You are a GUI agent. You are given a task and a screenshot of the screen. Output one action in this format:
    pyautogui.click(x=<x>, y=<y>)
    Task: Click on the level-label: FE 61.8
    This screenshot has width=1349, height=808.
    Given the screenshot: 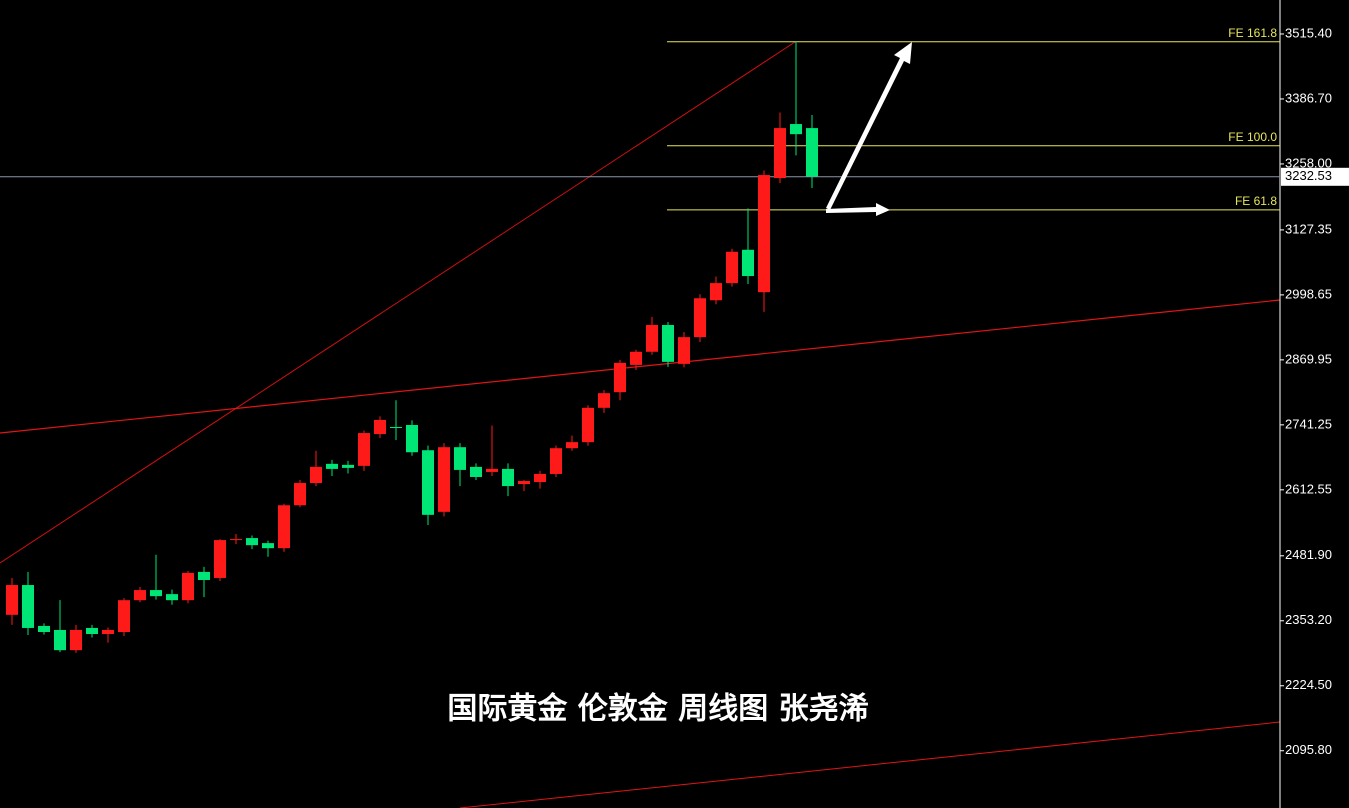 What is the action you would take?
    pyautogui.click(x=1256, y=201)
    